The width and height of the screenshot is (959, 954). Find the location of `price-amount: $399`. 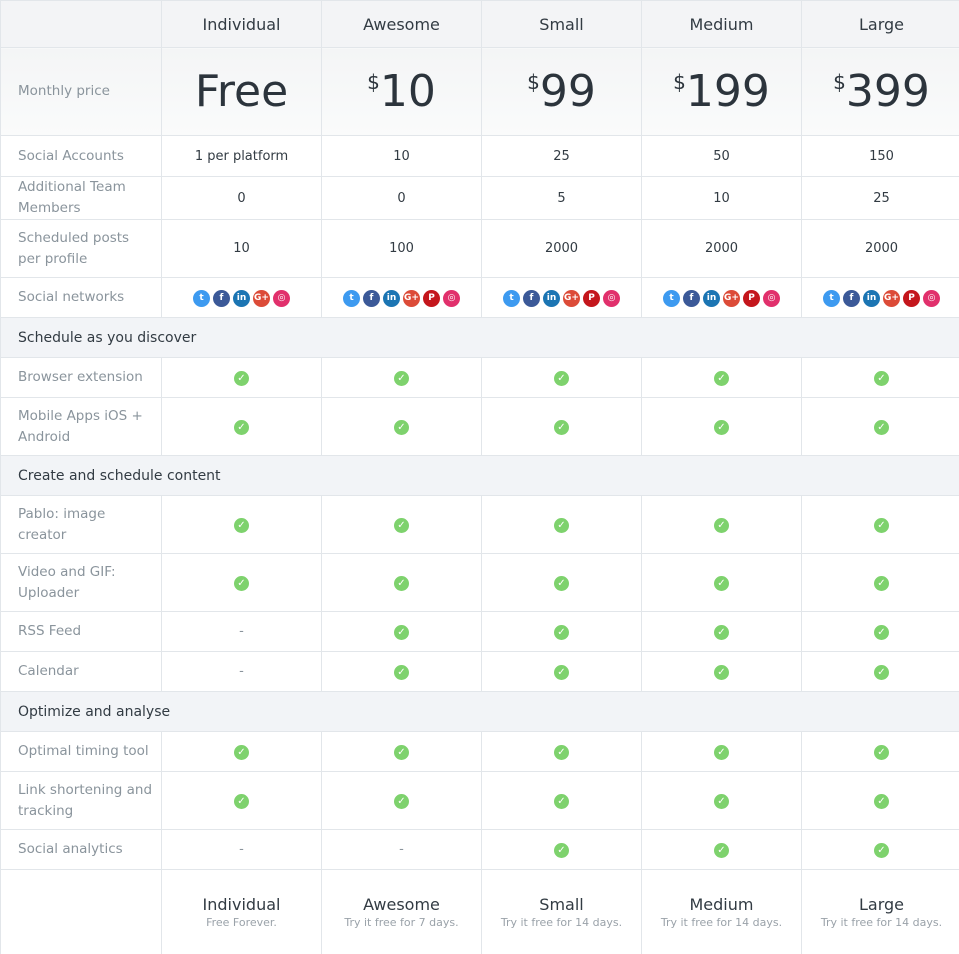

price-amount: $399 is located at coordinates (881, 91).